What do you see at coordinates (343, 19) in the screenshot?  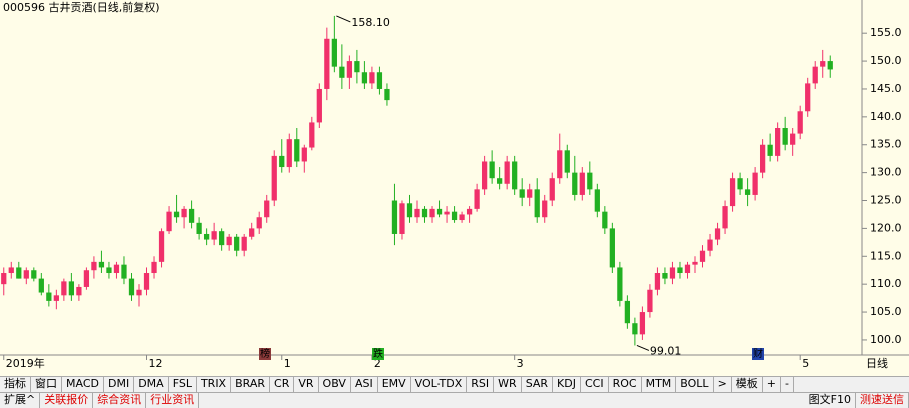 I see `annotation-arrow` at bounding box center [343, 19].